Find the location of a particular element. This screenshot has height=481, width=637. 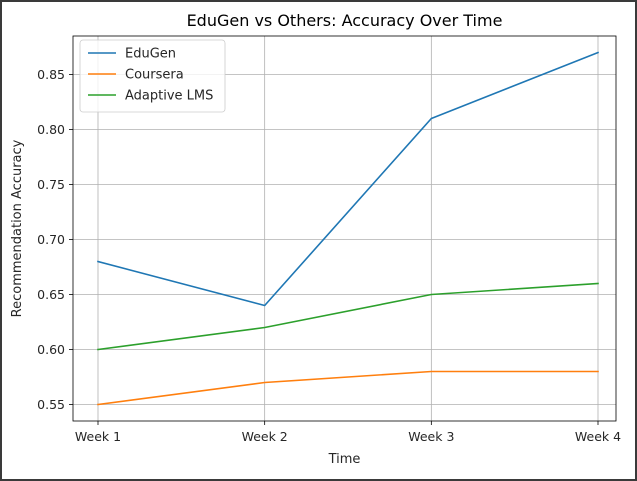

x-axis-label: Time is located at coordinates (344, 459).